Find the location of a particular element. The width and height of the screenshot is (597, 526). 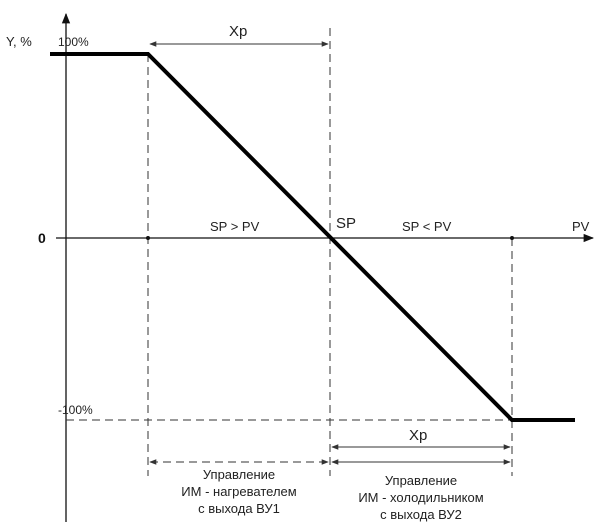

bottom-value-label: -100% is located at coordinates (75, 410).